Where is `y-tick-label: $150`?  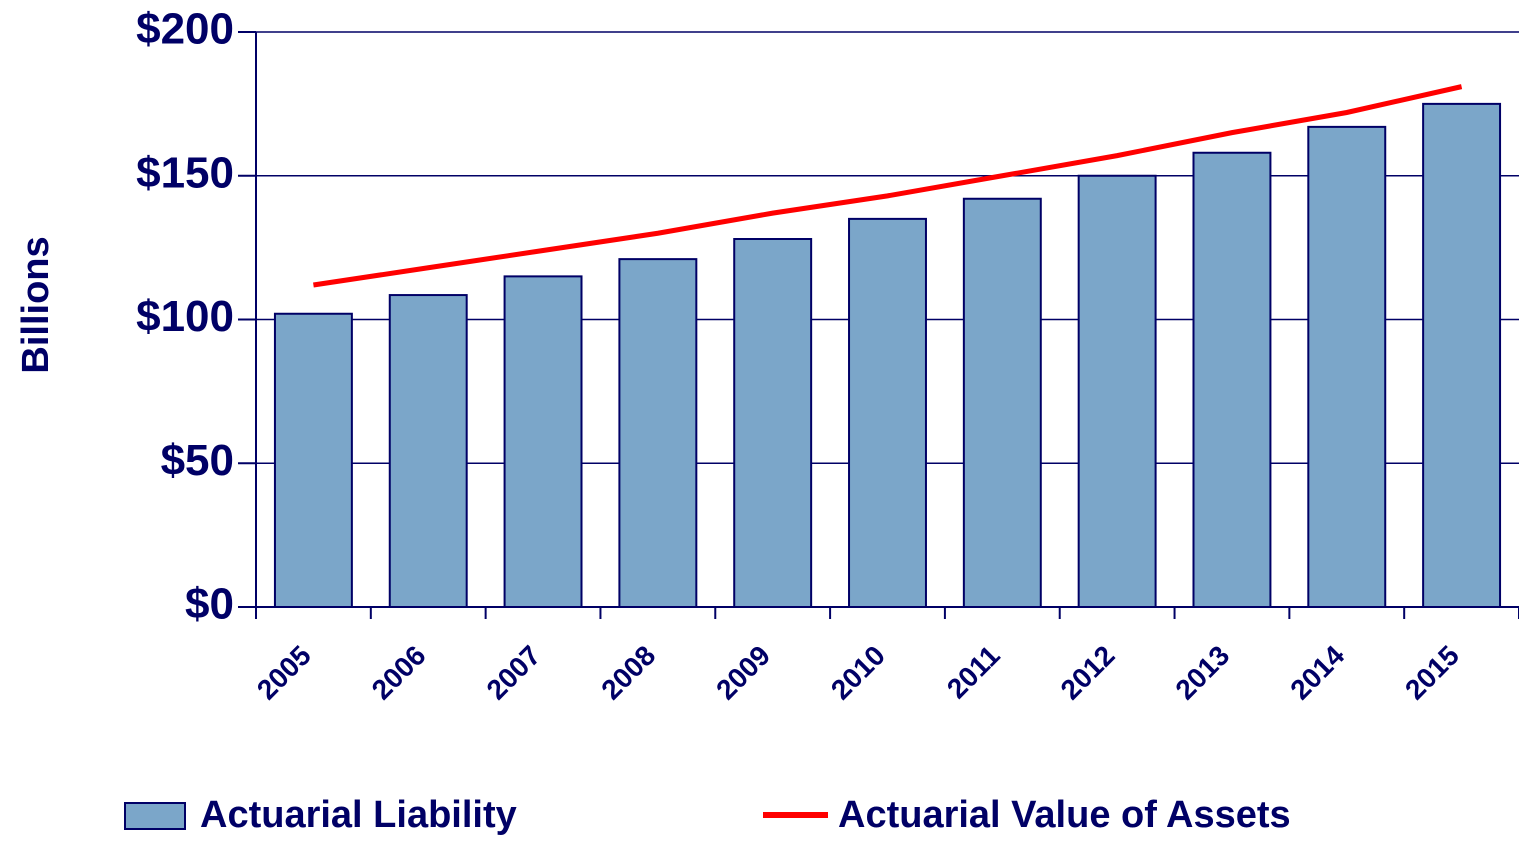
y-tick-label: $150 is located at coordinates (185, 172).